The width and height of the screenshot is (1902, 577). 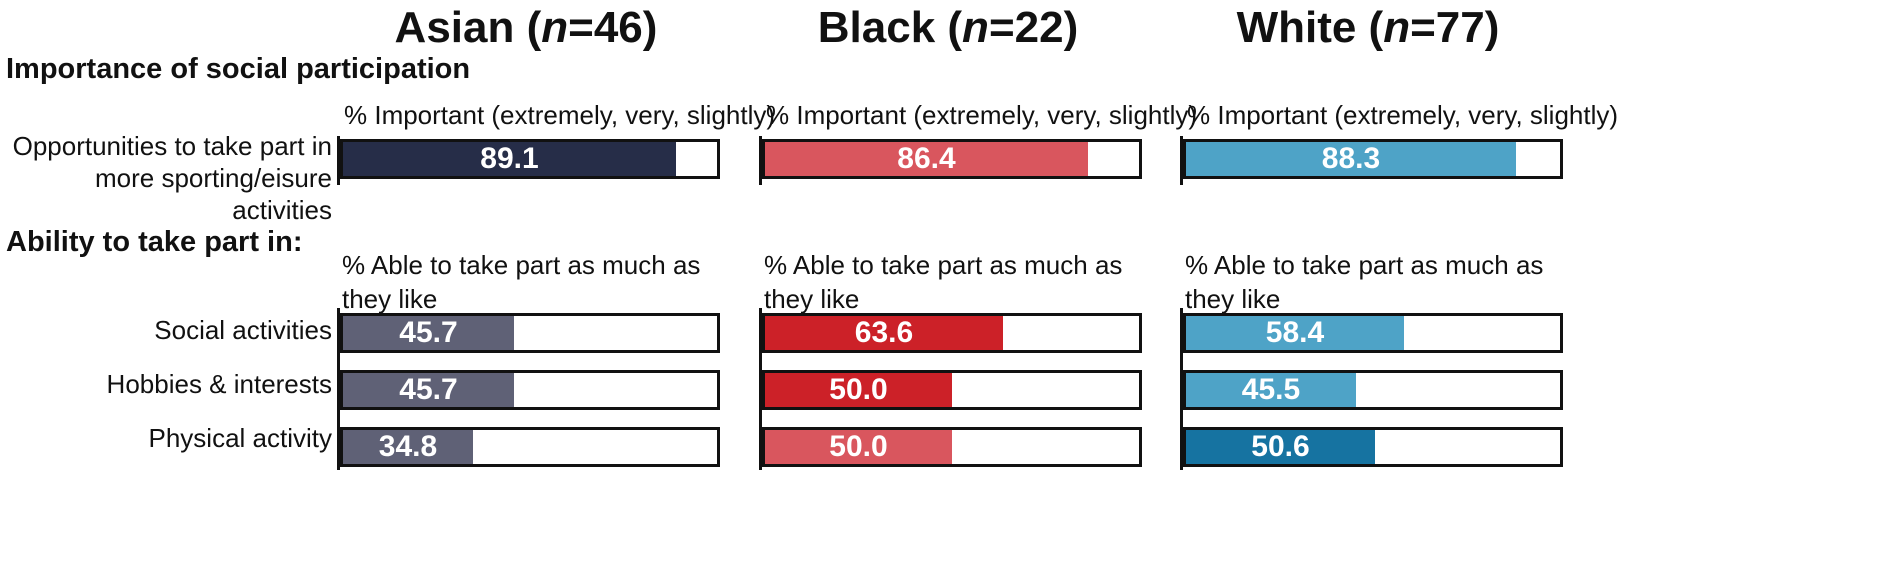 What do you see at coordinates (1373, 390) in the screenshot?
I see `ability-bar-hobbies-white: 45.5` at bounding box center [1373, 390].